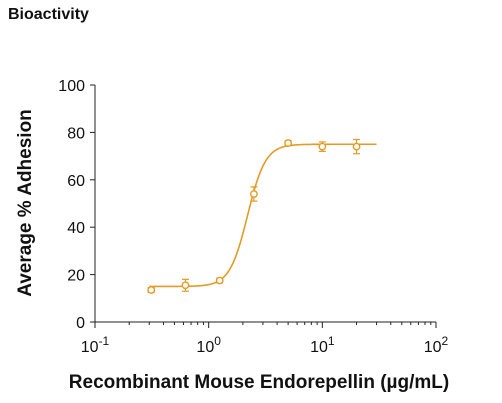  I want to click on y-tick-label: 40, so click(76, 228).